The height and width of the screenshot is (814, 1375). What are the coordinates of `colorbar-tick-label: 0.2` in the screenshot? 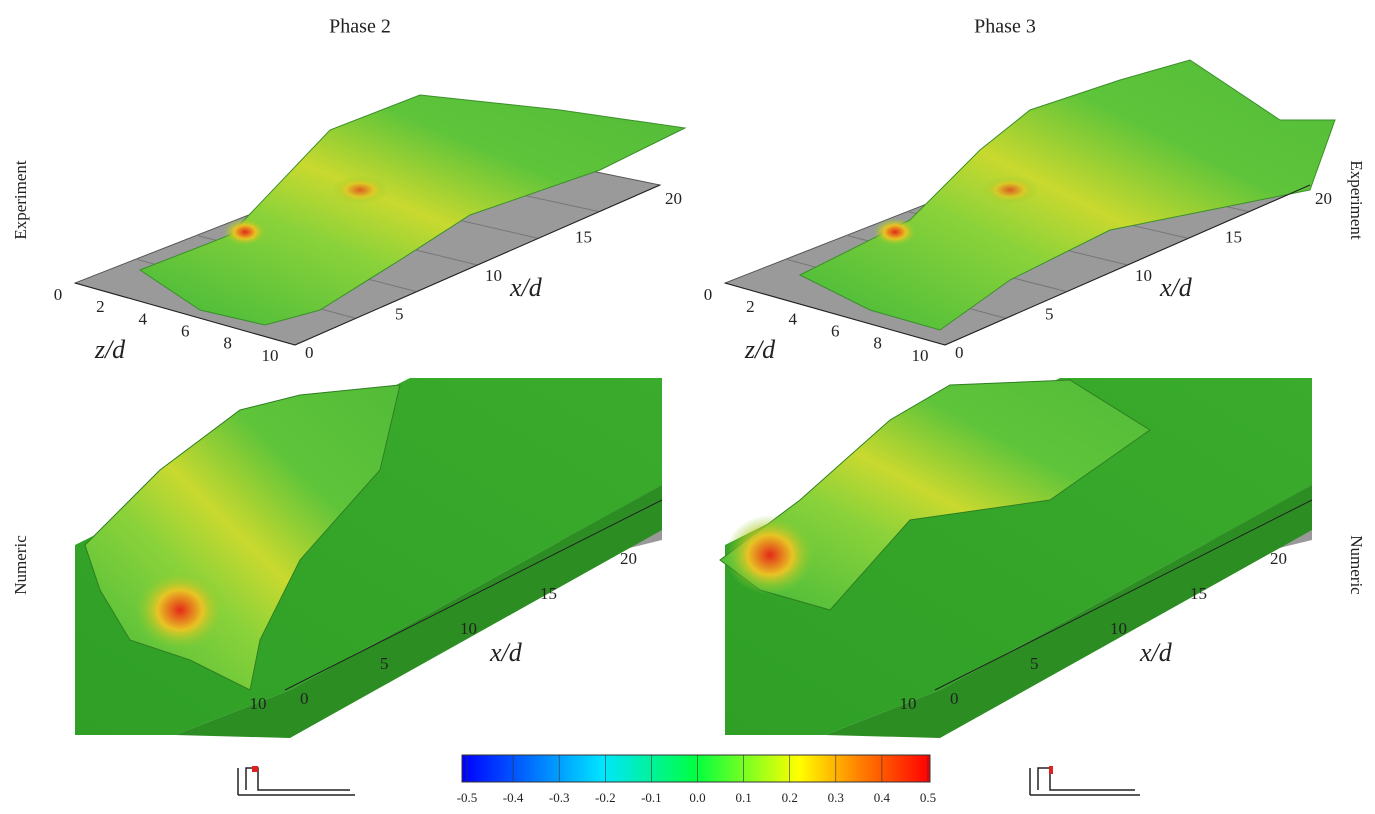 It's located at (790, 797).